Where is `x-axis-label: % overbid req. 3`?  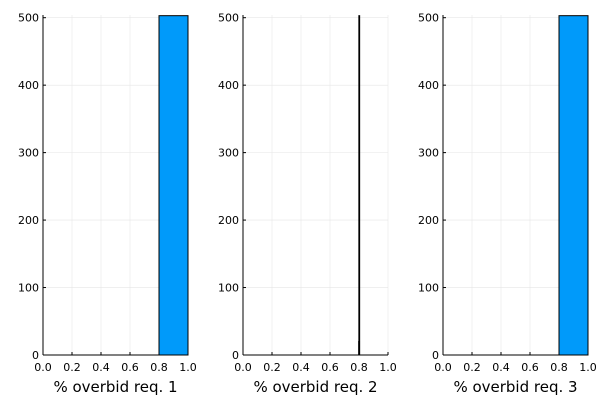
x-axis-label: % overbid req. 3 is located at coordinates (515, 387).